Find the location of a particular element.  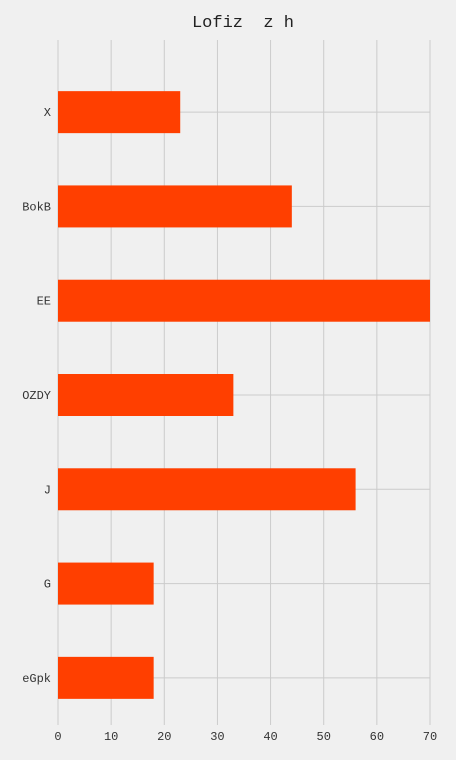

bar-ozdy is located at coordinates (146, 395).